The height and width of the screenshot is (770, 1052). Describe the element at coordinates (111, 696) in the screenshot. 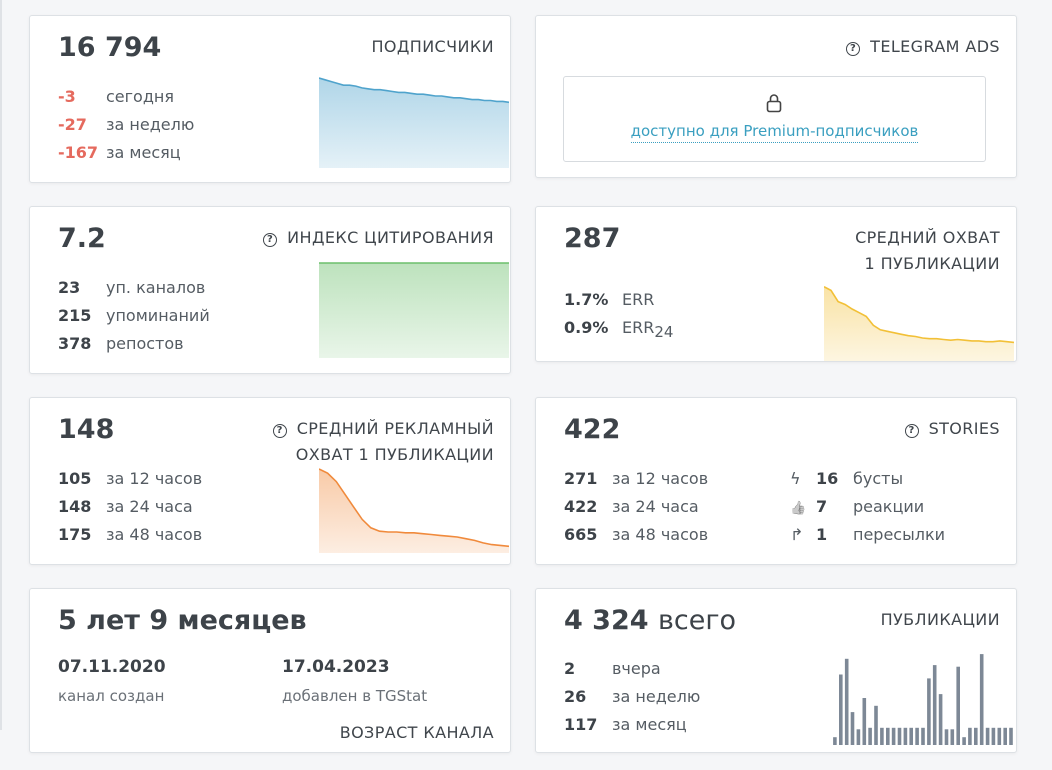

I see `created-label: канал создан` at that location.